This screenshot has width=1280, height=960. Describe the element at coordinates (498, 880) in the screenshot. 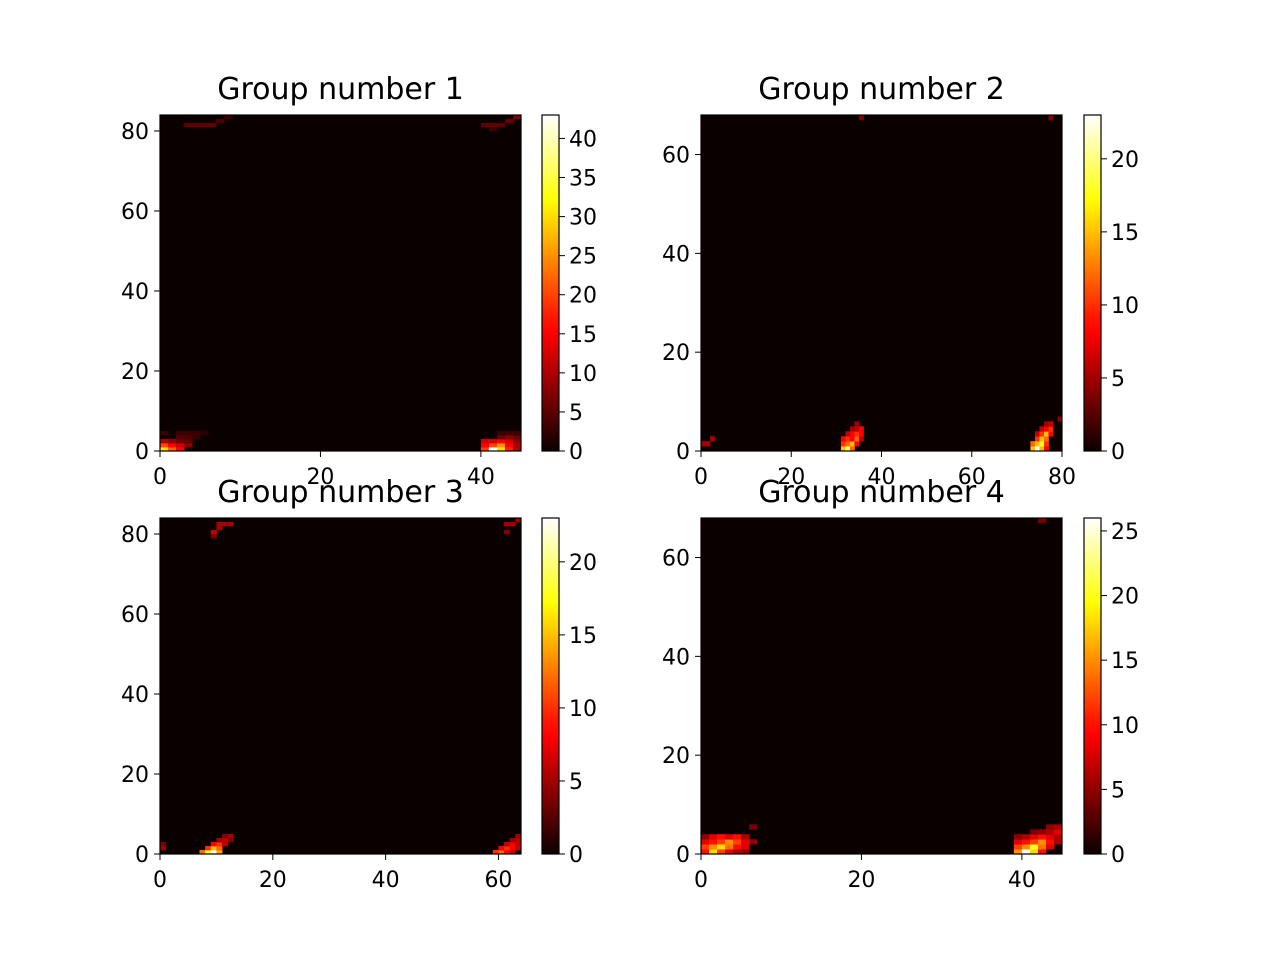

I see `x-tick-label: 60` at that location.